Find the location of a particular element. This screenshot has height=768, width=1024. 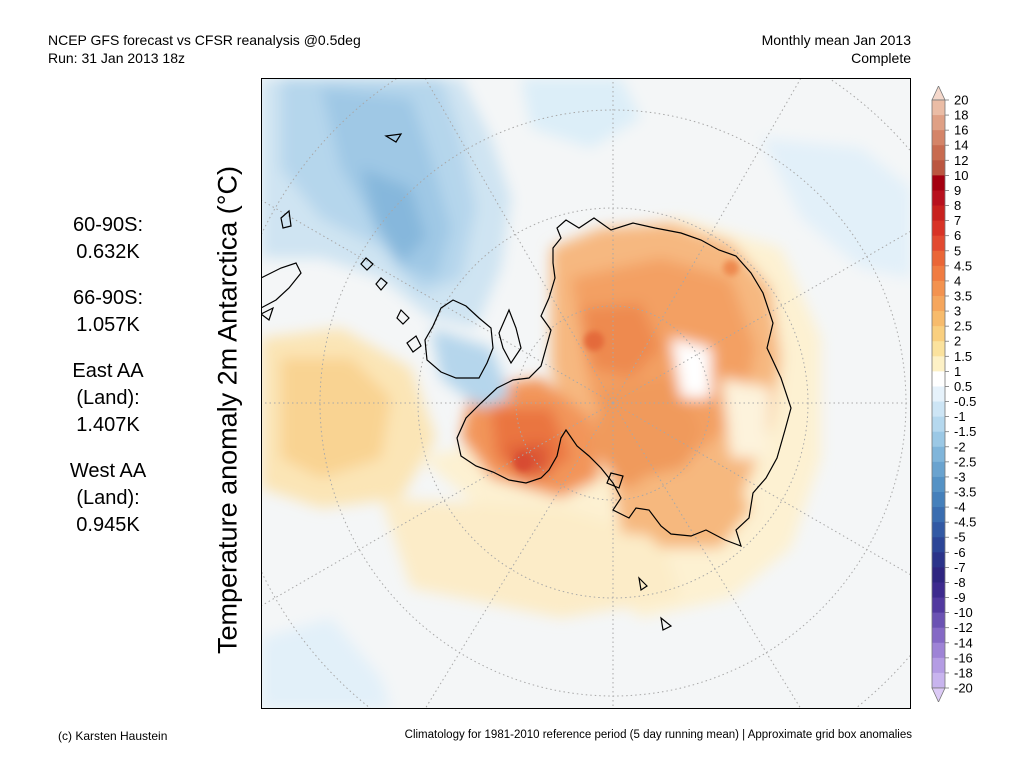

colorbar-tick-label: -0.5 is located at coordinates (965, 401).